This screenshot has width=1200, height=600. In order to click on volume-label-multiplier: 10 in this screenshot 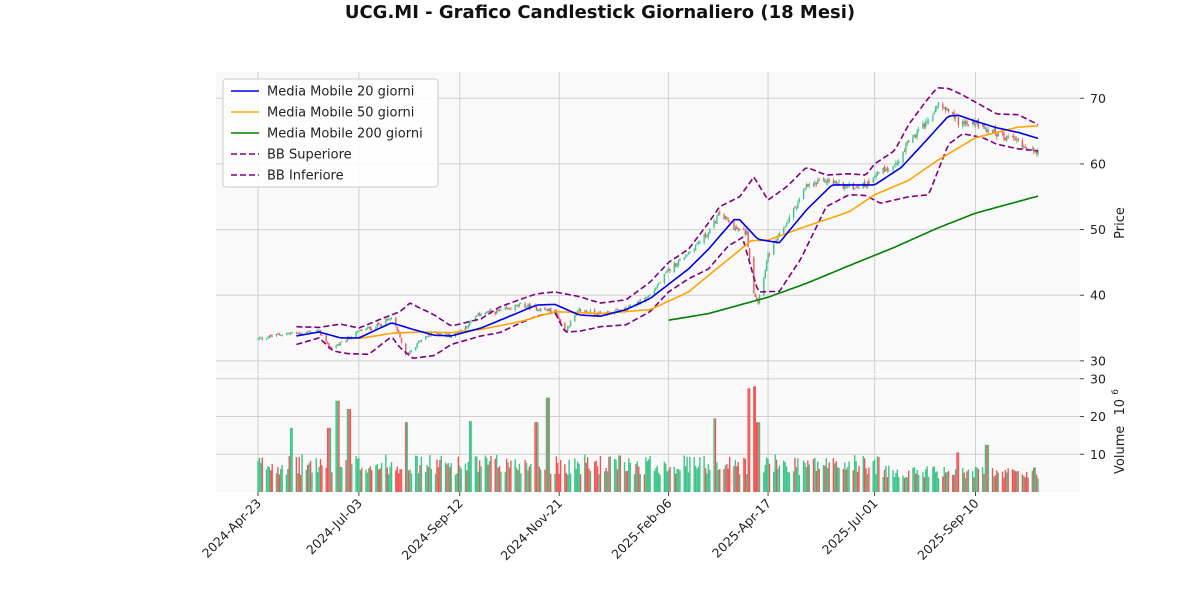, I will do `click(1120, 407)`.